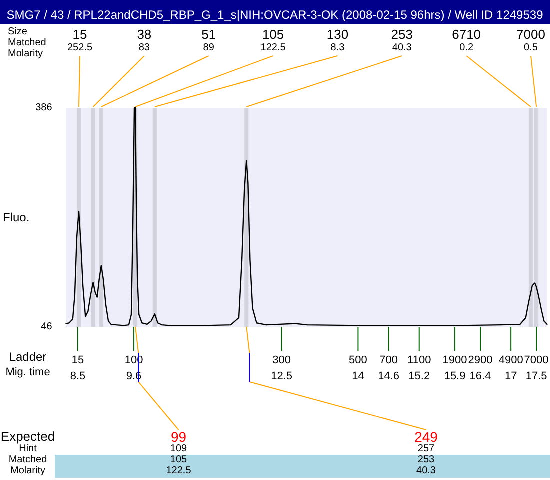  I want to click on x-tick-label: 14.6, so click(389, 376).